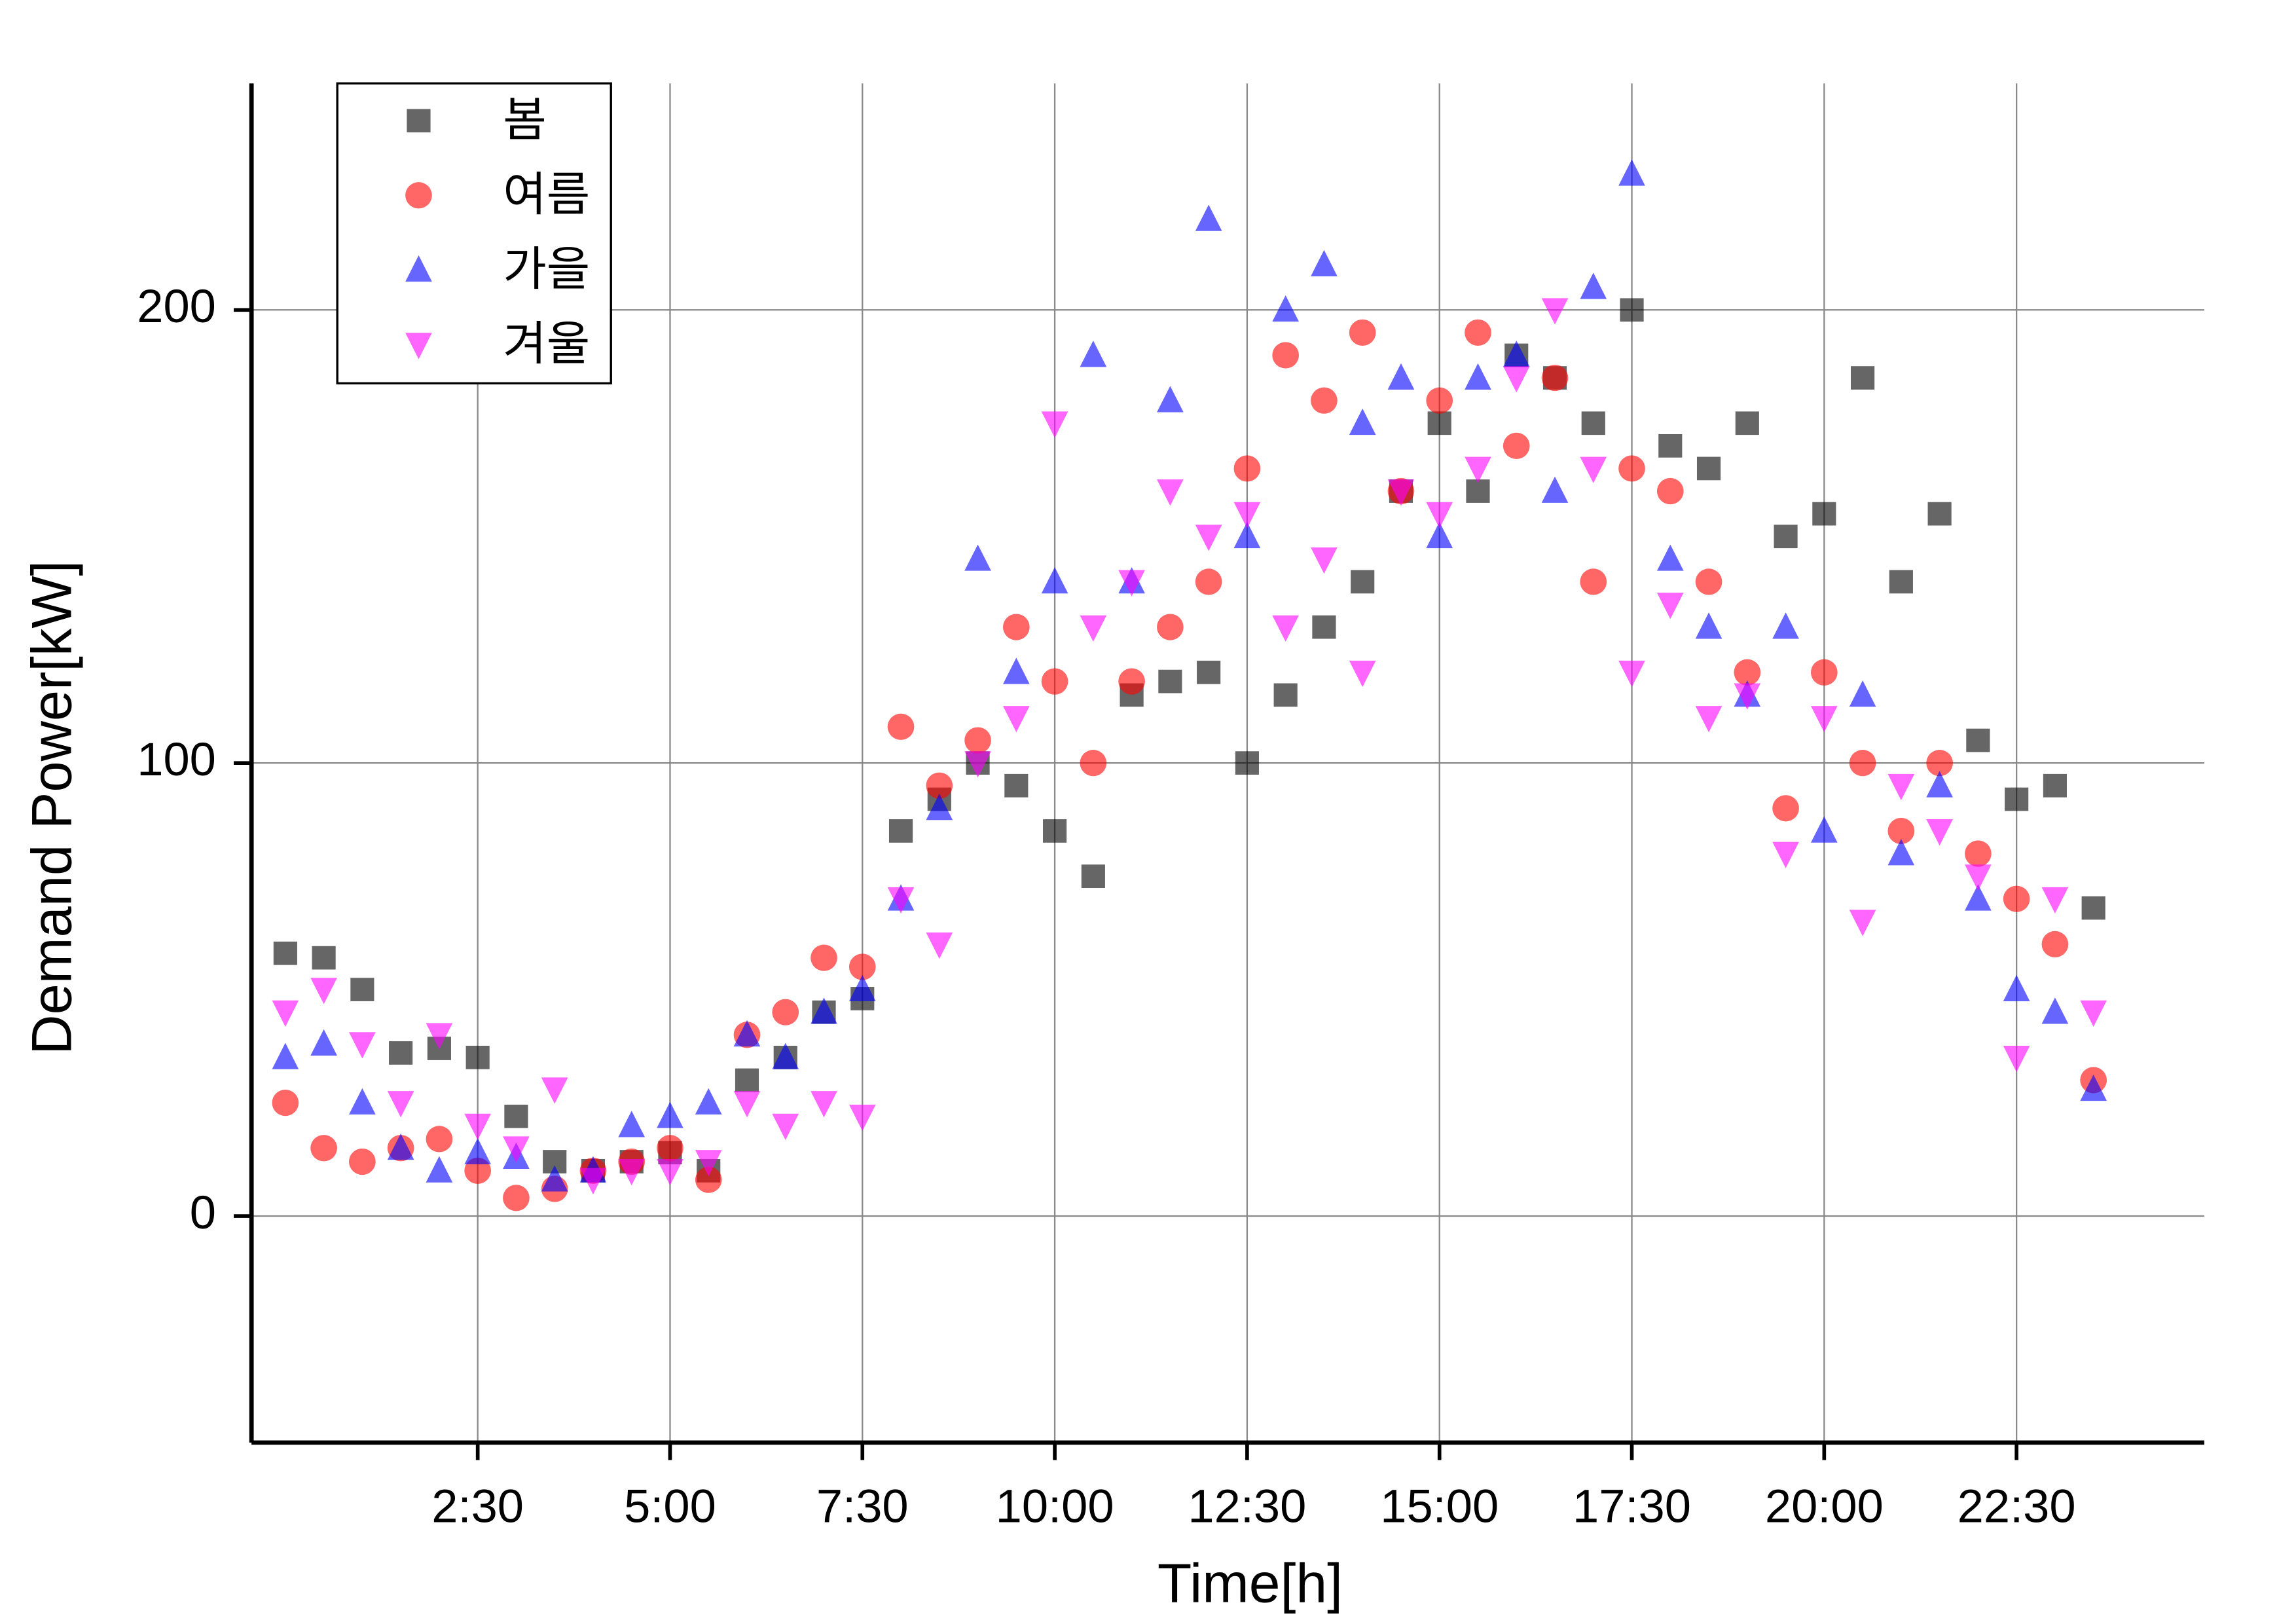  I want to click on x-tick-label: 5:00, so click(670, 1507).